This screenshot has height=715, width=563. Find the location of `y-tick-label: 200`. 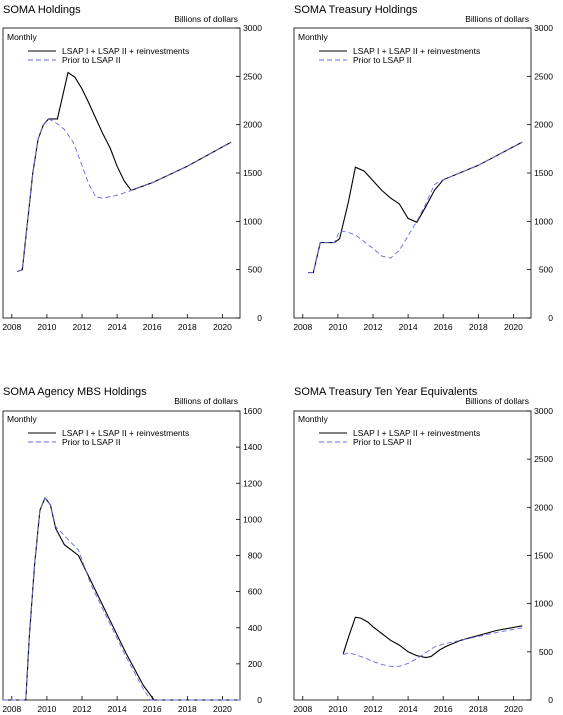

y-tick-label: 200 is located at coordinates (255, 664).